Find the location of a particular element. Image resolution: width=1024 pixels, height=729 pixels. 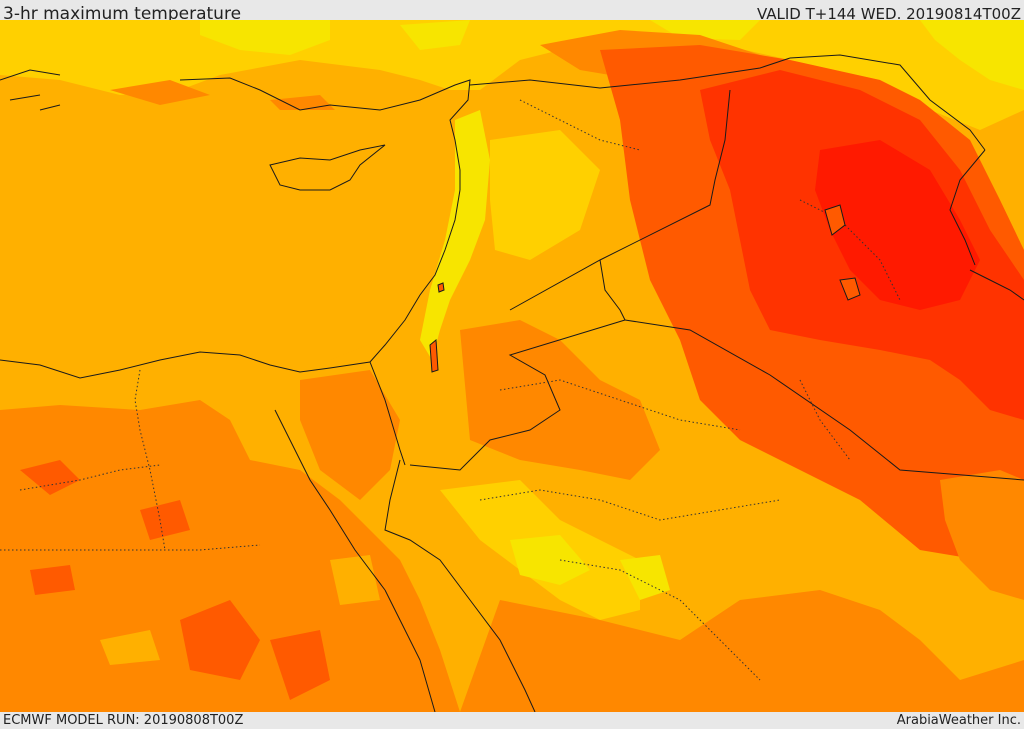

turkey-bright-yellow is located at coordinates (612, 55).